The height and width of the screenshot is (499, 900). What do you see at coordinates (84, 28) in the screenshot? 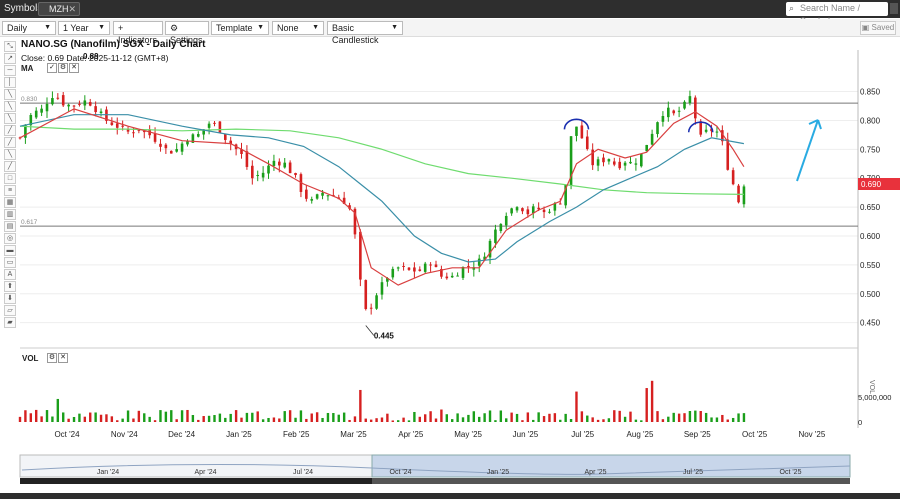
I see `range-select: 1 Year ▼` at bounding box center [84, 28].